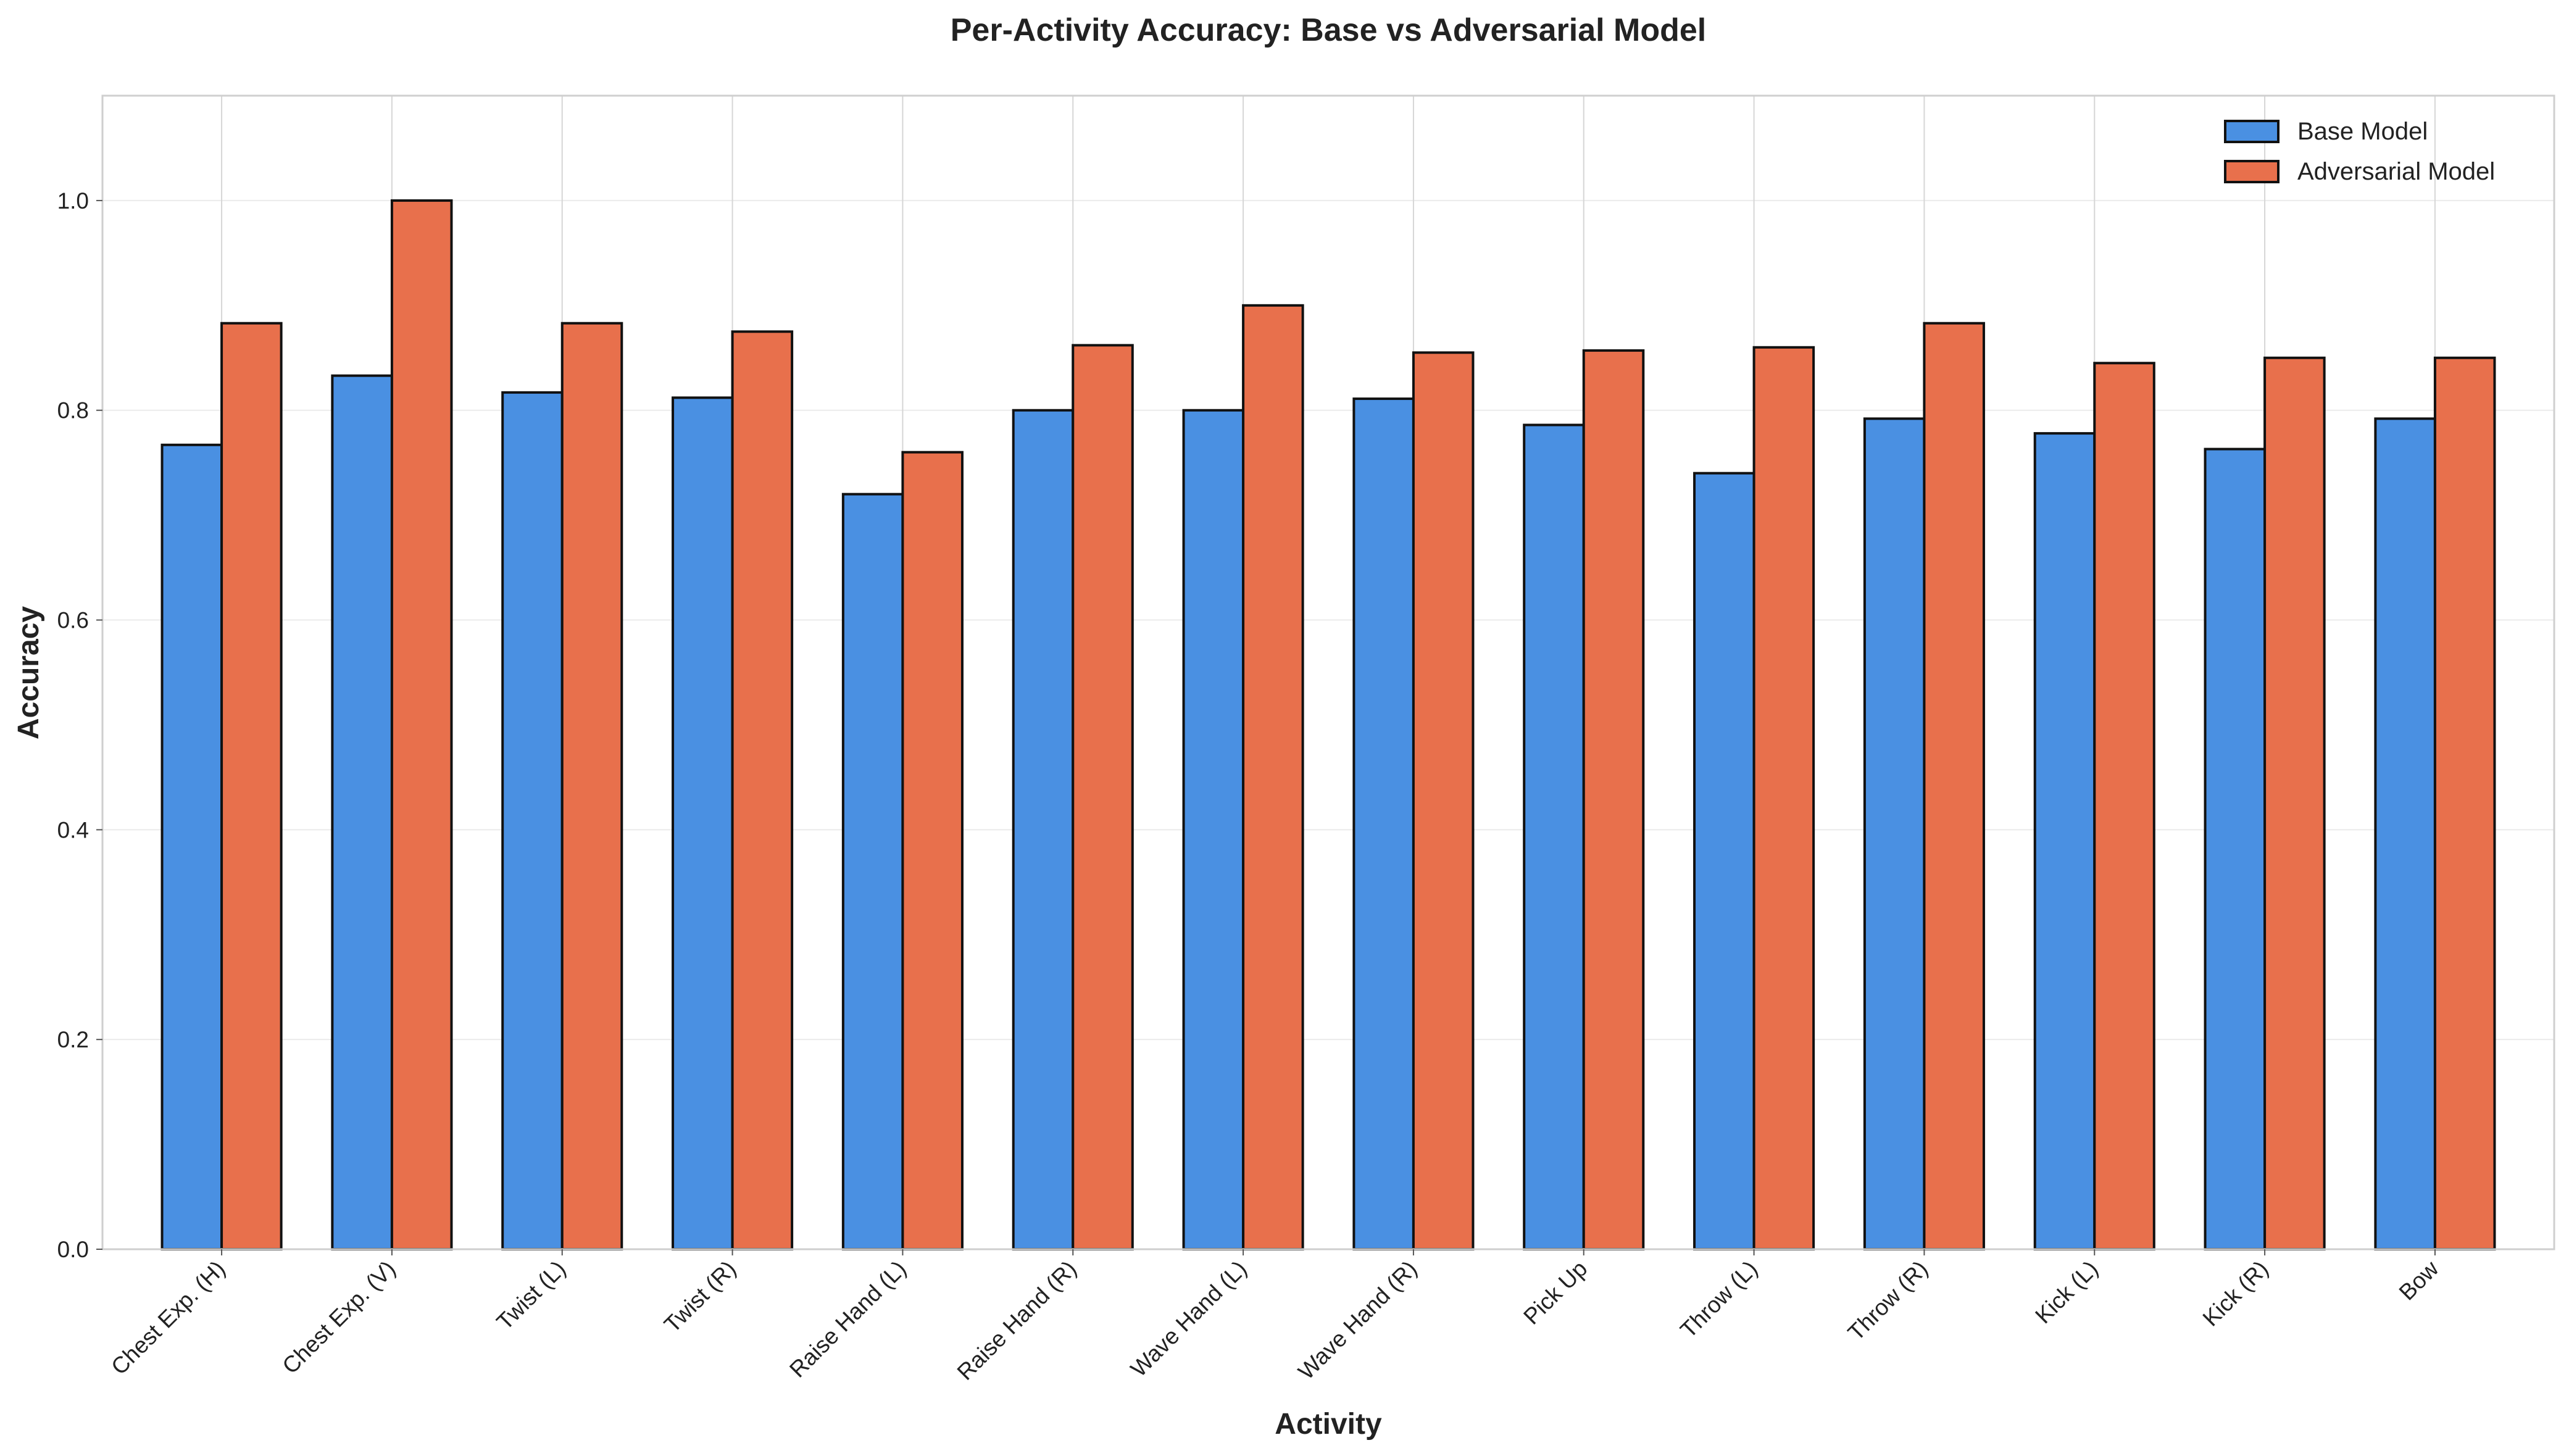 The width and height of the screenshot is (2569, 1456). Describe the element at coordinates (2252, 131) in the screenshot. I see `legend-swatch-base-model` at that location.